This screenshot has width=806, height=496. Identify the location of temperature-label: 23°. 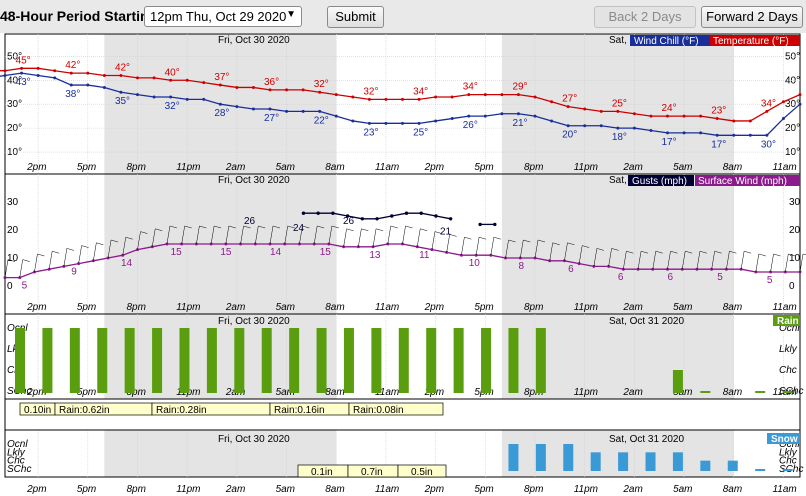
(718, 111).